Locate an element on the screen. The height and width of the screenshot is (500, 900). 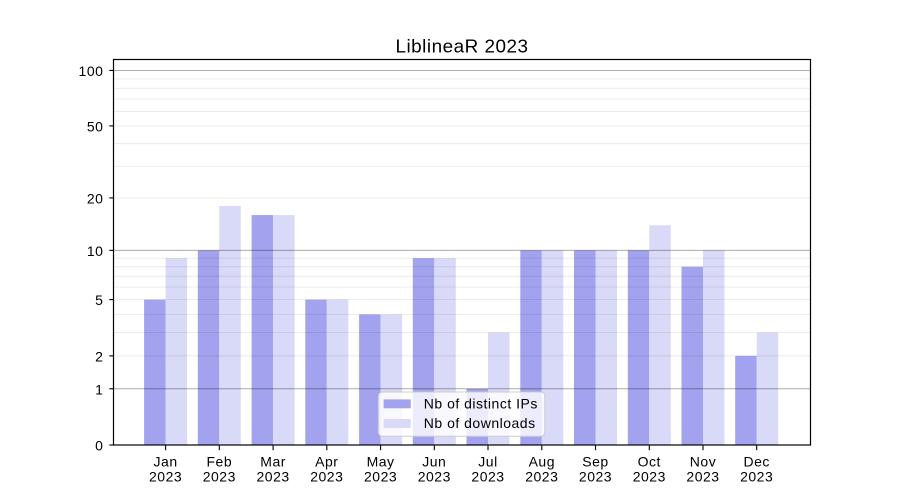
svg-text: 100 is located at coordinates (91, 71).